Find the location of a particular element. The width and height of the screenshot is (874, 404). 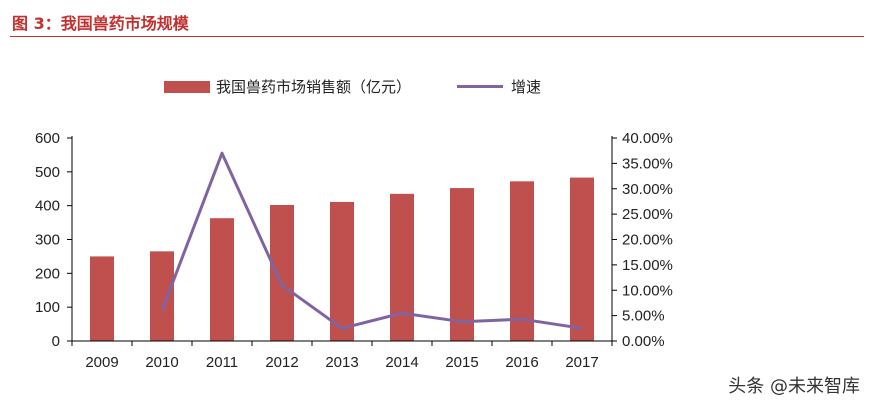

y-tick-label-right: 0.00% is located at coordinates (643, 341).